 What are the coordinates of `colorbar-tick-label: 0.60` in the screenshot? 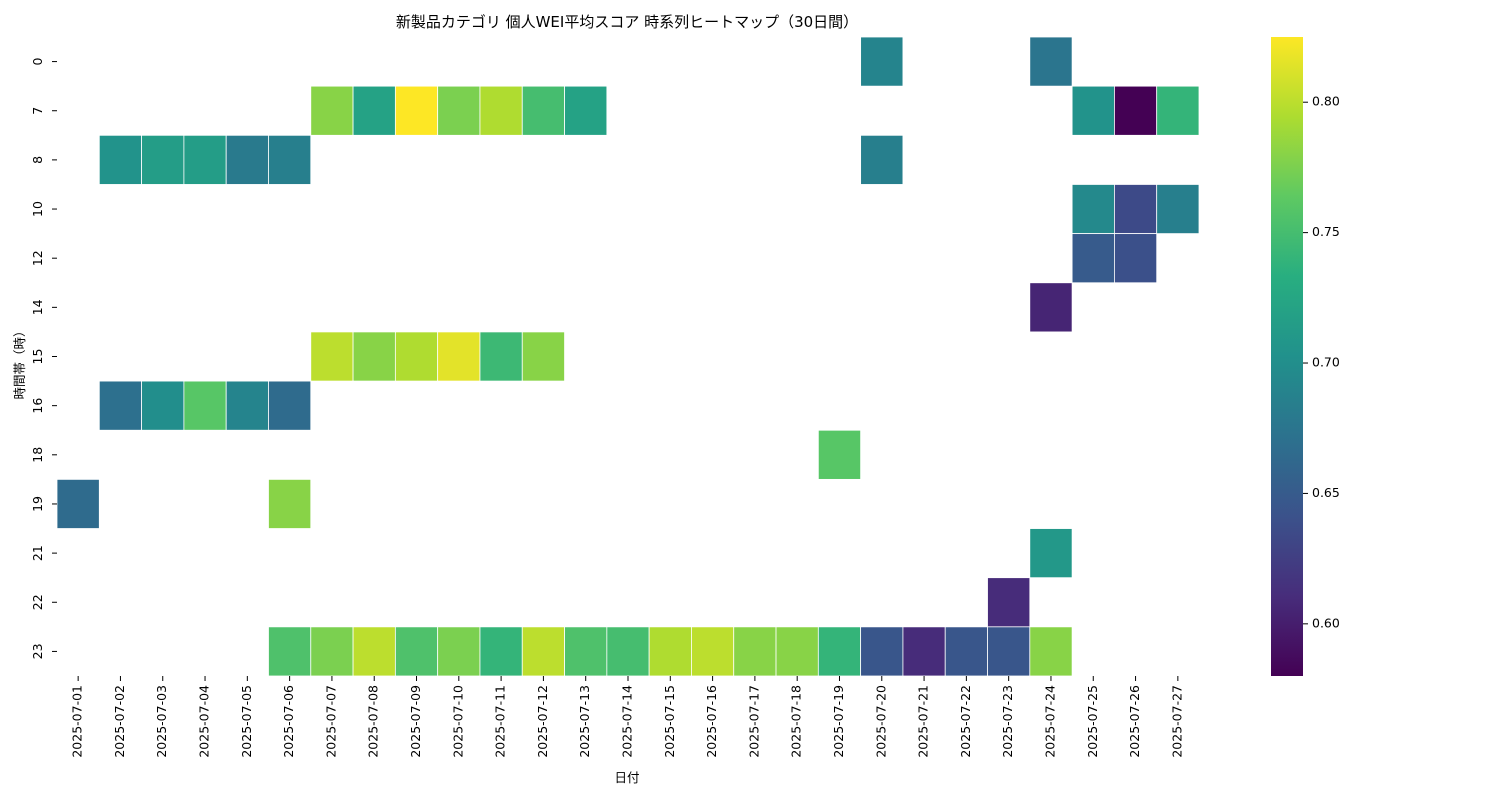 It's located at (1326, 622).